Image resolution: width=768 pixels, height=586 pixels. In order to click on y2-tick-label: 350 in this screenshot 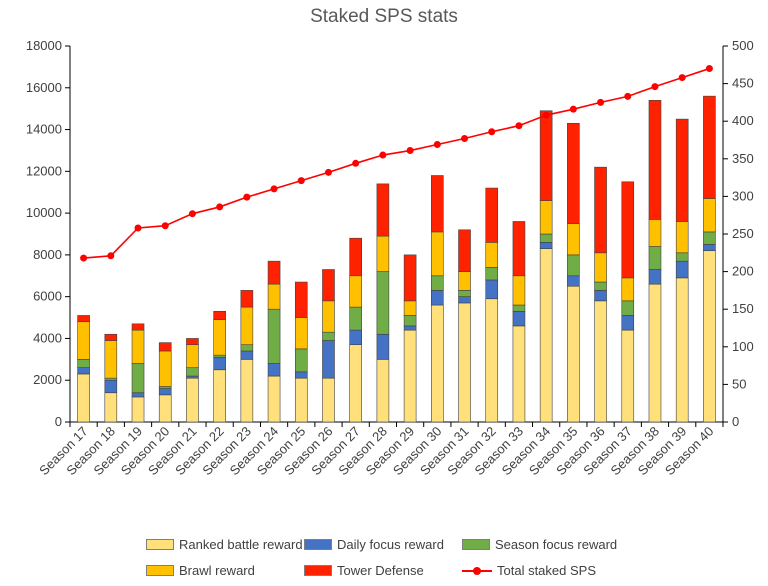, I will do `click(743, 158)`.